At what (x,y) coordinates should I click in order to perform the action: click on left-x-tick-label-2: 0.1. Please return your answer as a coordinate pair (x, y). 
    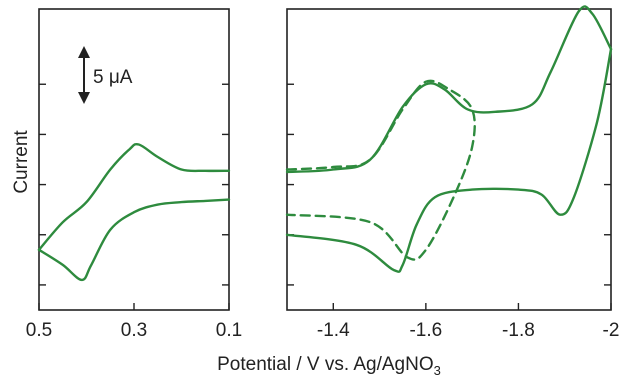
    Looking at the image, I should click on (229, 330).